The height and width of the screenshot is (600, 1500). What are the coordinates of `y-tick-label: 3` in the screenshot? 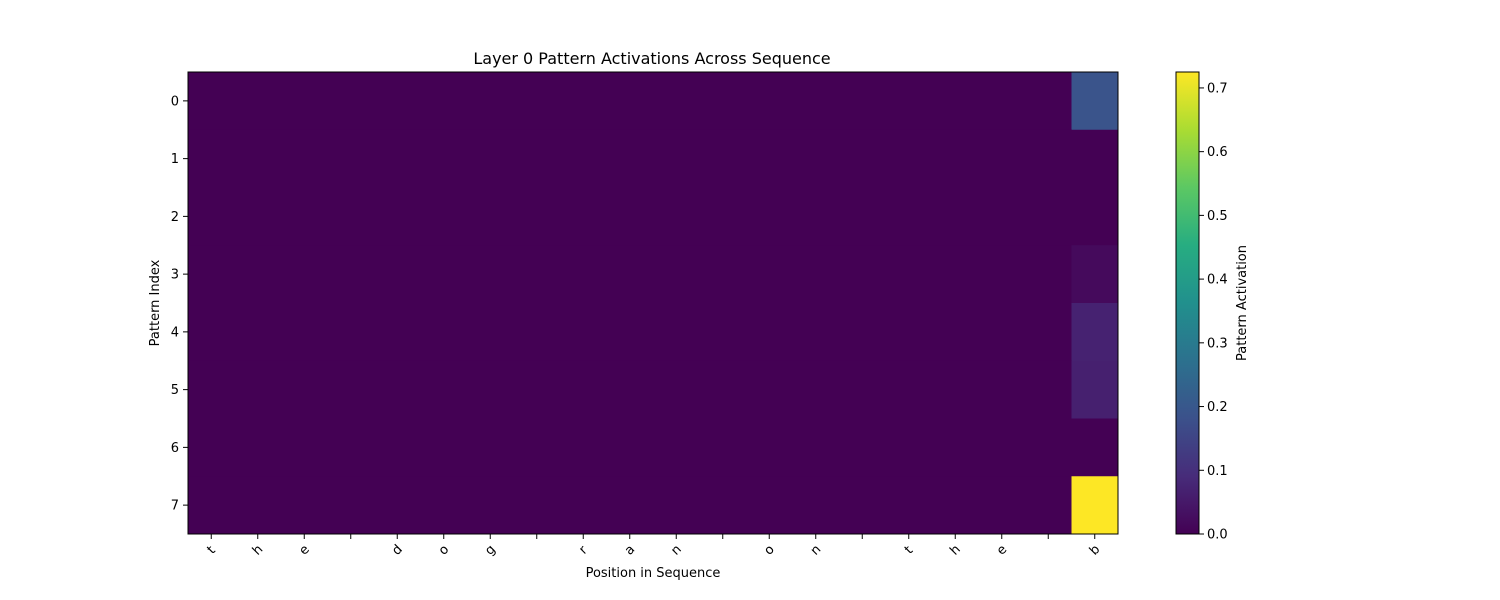 It's located at (175, 275).